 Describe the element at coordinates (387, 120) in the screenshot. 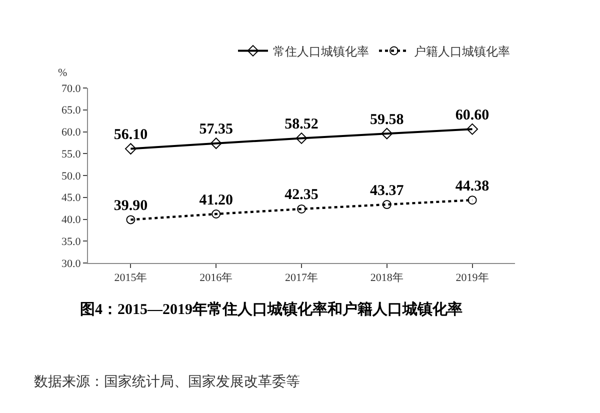

I see `data-label: 59.58` at that location.